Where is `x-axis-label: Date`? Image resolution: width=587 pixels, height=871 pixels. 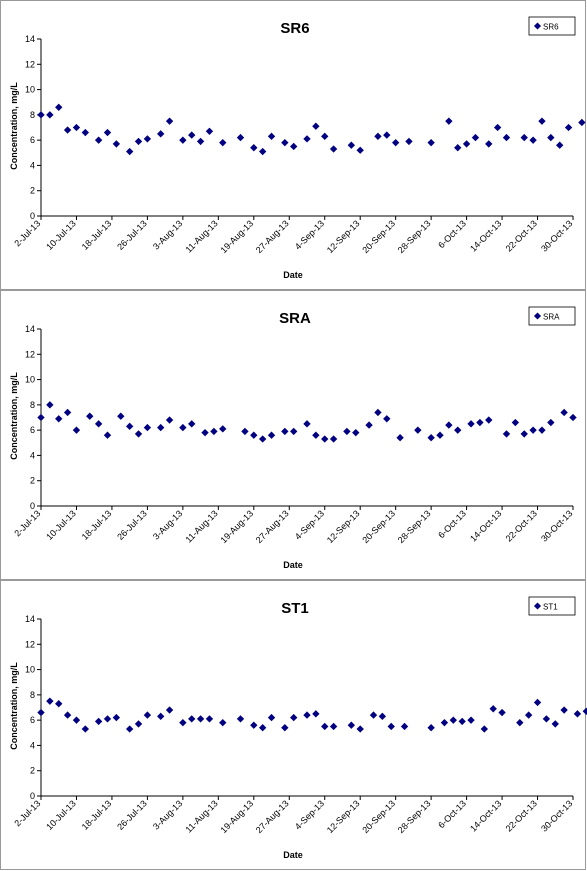
x-axis-label: Date is located at coordinates (293, 565).